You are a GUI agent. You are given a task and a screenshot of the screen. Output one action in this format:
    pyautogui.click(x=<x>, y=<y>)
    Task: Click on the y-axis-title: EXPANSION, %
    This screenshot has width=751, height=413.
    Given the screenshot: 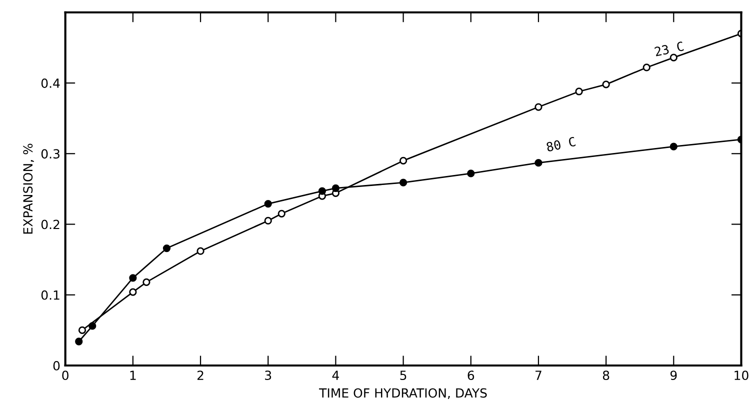 What is the action you would take?
    pyautogui.click(x=28, y=189)
    